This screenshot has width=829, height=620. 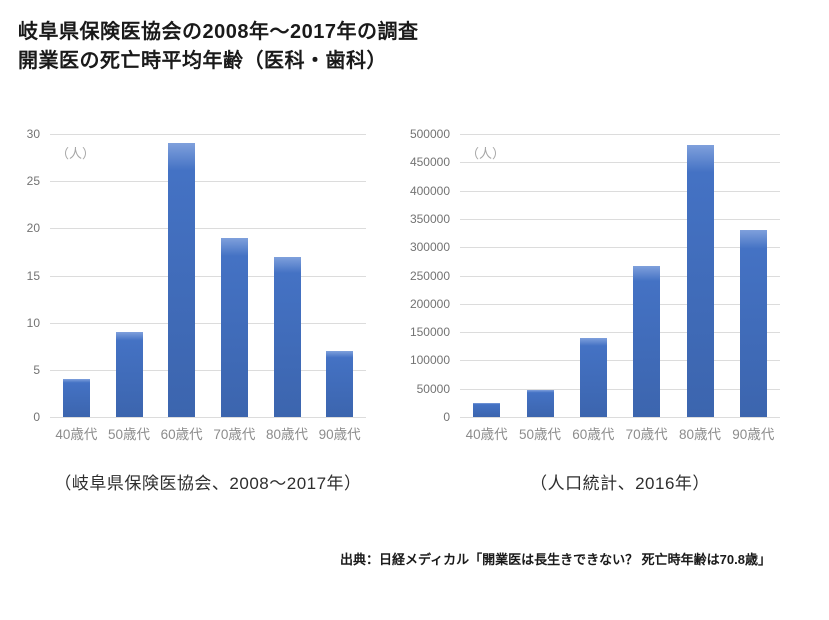 I want to click on y-axis-tick-label: 300000, so click(x=429, y=247).